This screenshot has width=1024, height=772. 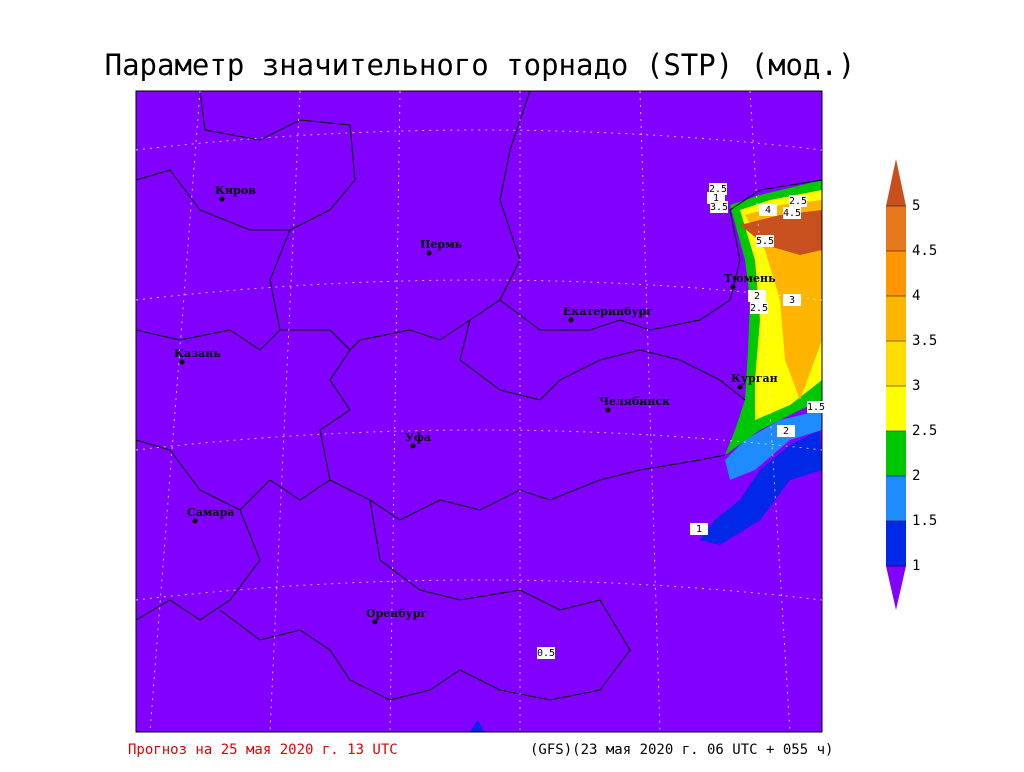 What do you see at coordinates (681, 750) in the screenshot?
I see `model-run: (GFS)(23 мая 2020 г. 06 UTC + 055 ч)` at bounding box center [681, 750].